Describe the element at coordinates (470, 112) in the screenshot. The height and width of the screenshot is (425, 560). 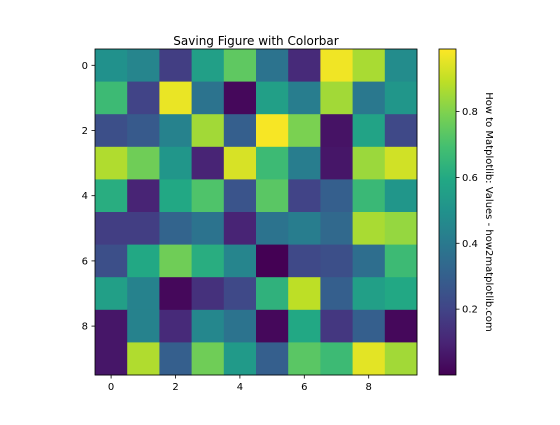
I see `colorbar-tick-label: 0.8` at that location.